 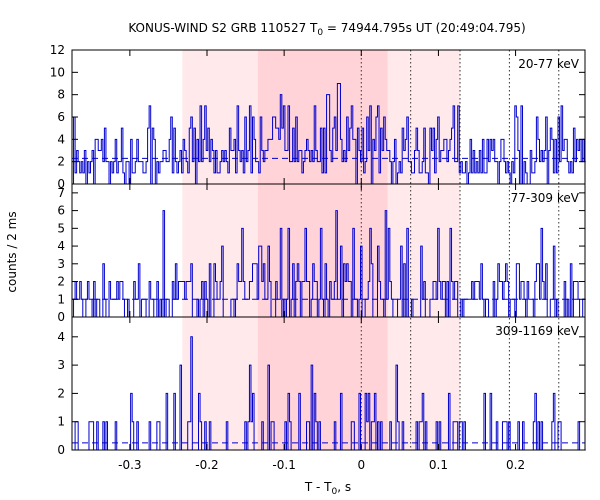 What do you see at coordinates (327, 488) in the screenshot?
I see `x-axis-title: T - T0, s` at bounding box center [327, 488].